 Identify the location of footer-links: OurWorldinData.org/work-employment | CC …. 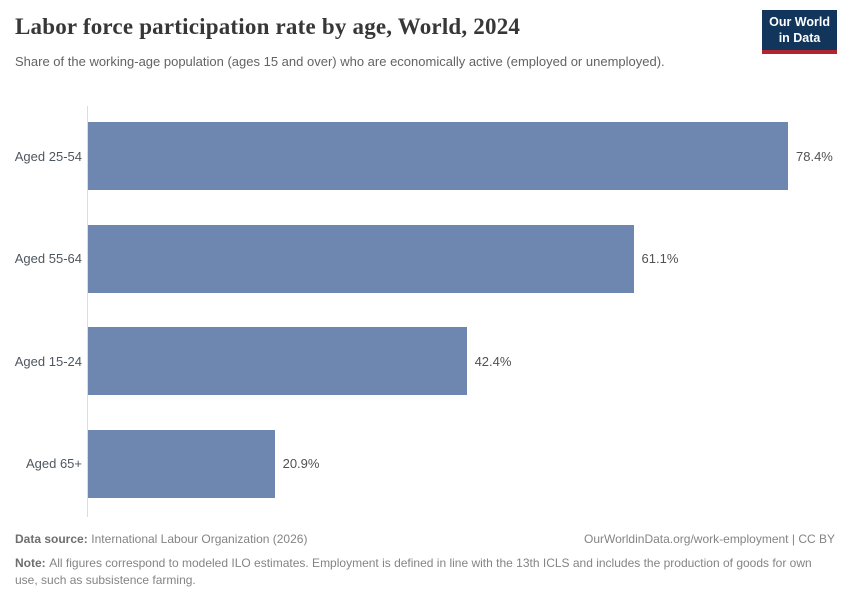
(709, 539).